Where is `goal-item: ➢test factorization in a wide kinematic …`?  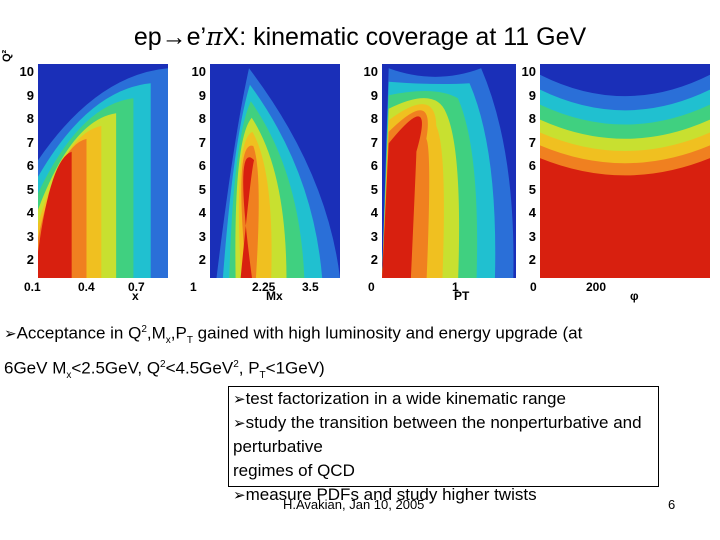
goal-item: ➢test factorization in a wide kinematic … is located at coordinates (399, 398).